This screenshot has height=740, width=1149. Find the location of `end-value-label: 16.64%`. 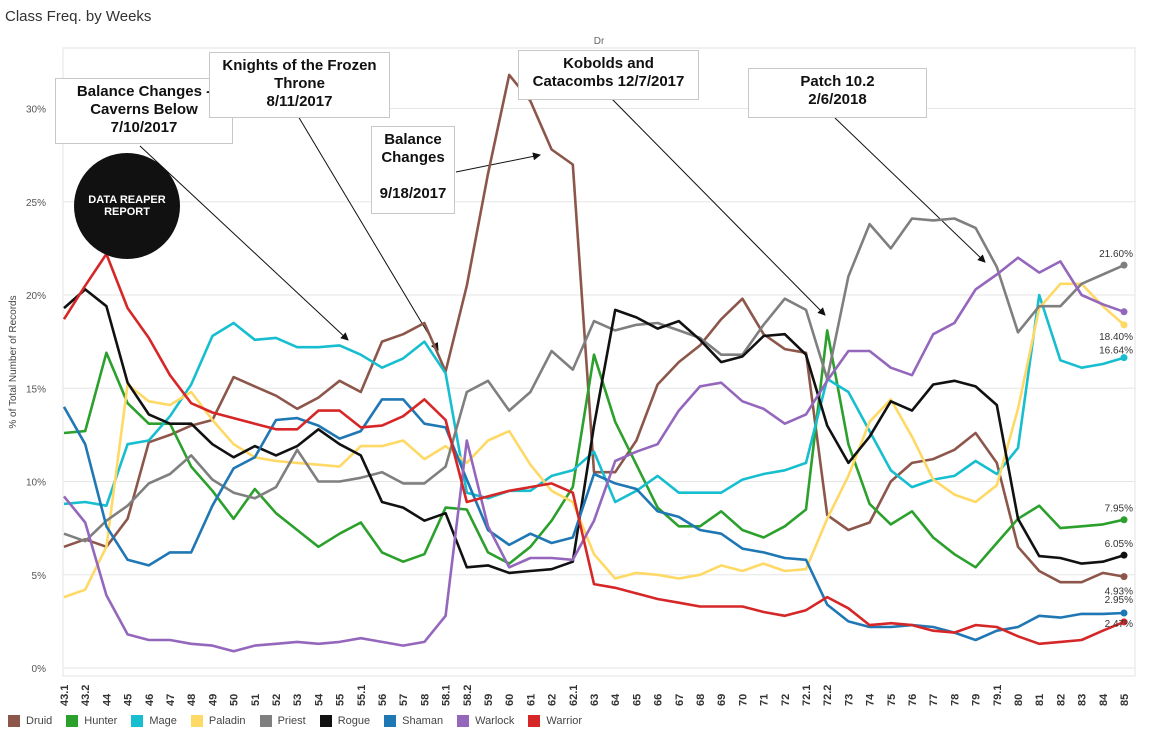

end-value-label: 16.64% is located at coordinates (1116, 351).